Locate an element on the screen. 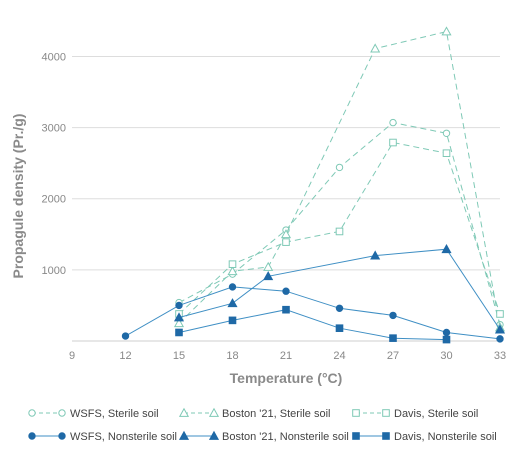 The image size is (531, 450). legend-label: Boston '21, Sterile soil is located at coordinates (276, 414).